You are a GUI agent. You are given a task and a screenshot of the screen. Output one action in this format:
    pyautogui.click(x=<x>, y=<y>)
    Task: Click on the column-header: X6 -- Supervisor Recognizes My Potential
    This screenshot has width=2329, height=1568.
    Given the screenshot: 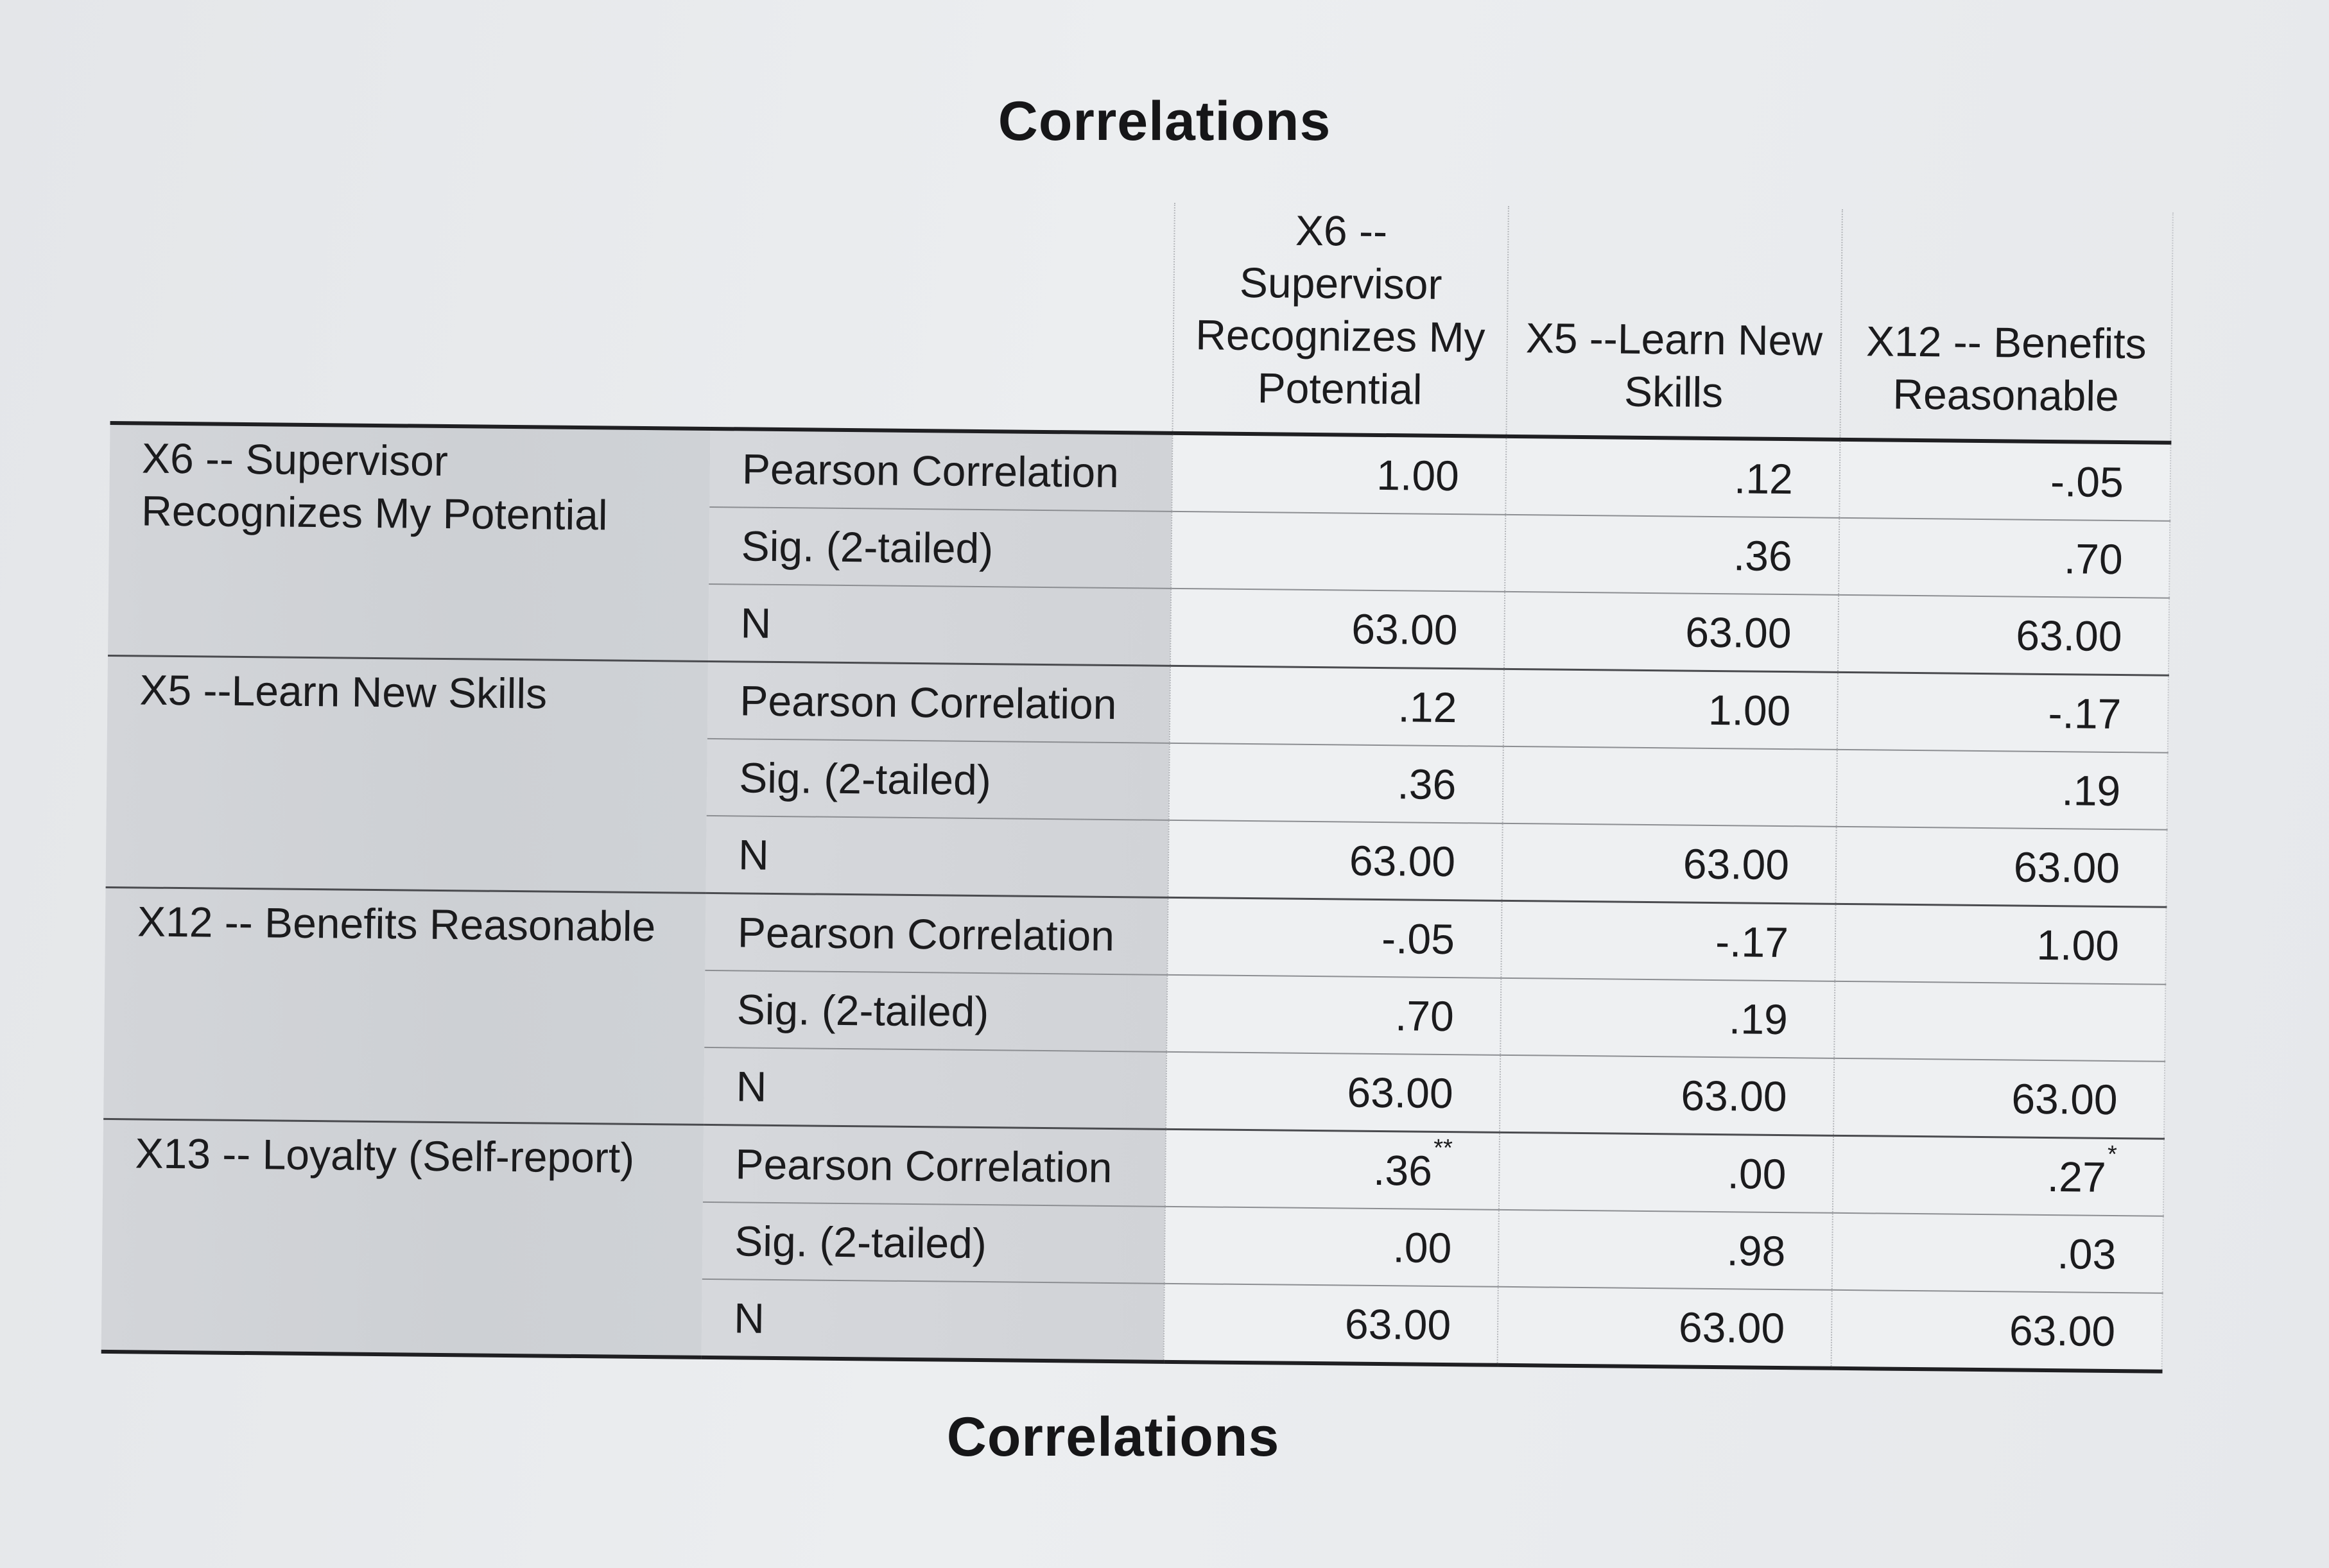 What is the action you would take?
    pyautogui.click(x=1340, y=319)
    